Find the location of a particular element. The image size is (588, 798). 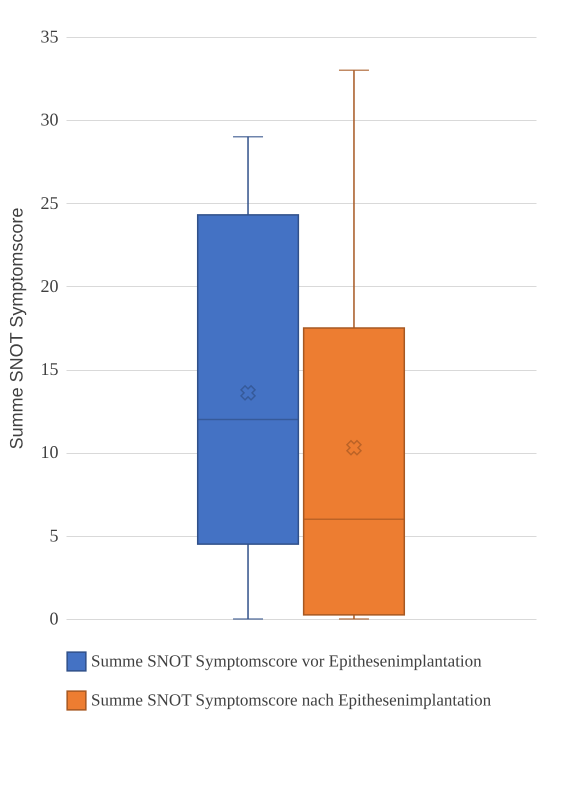

y-tick-label: 25 is located at coordinates (49, 202).